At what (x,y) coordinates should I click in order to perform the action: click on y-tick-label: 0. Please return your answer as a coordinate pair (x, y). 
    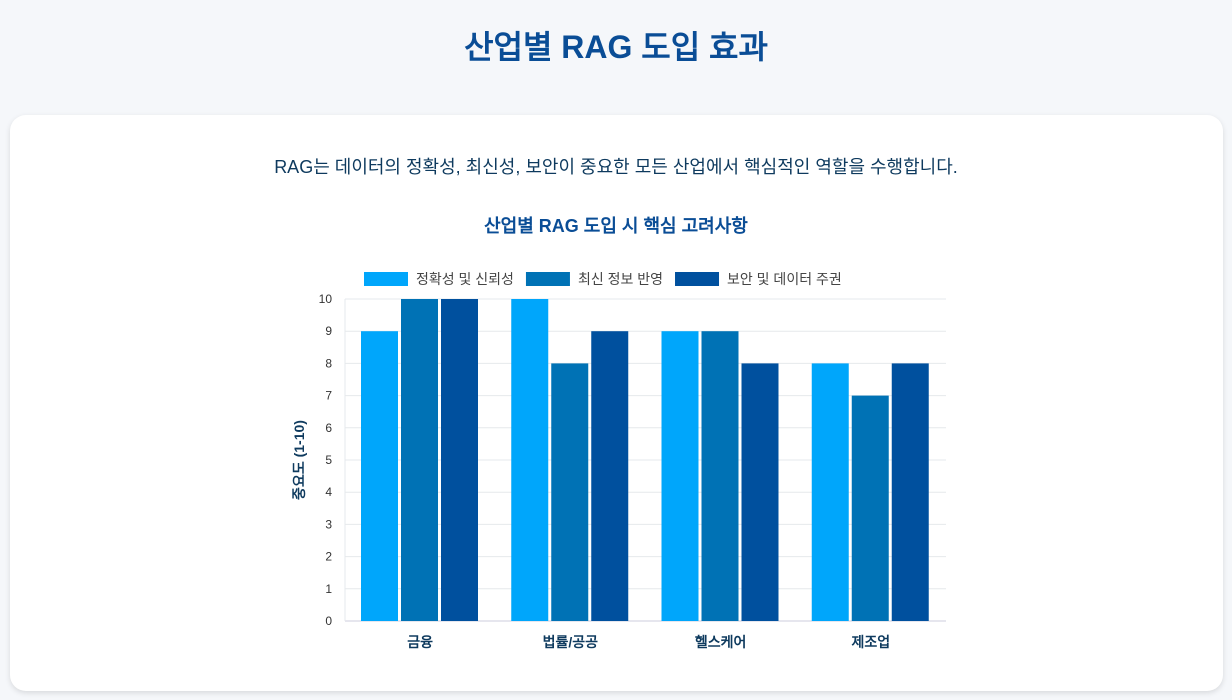
    Looking at the image, I should click on (328, 621).